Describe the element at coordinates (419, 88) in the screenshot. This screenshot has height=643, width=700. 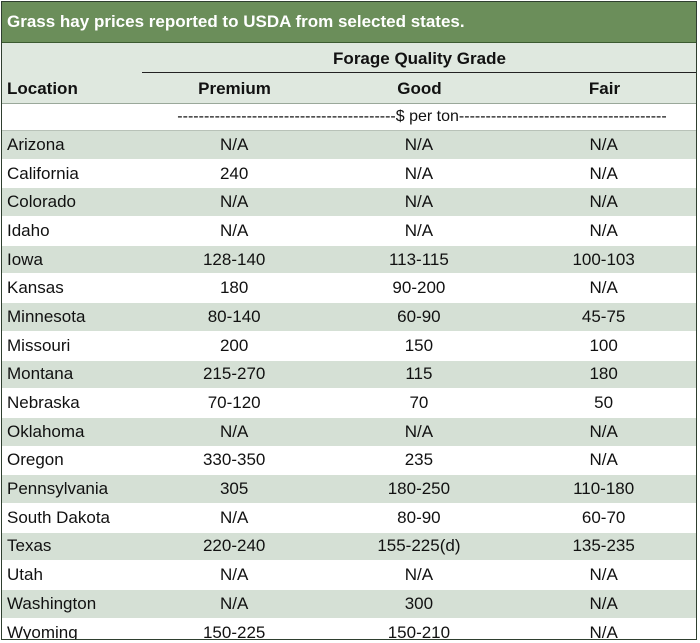
I see `header-good: Good` at that location.